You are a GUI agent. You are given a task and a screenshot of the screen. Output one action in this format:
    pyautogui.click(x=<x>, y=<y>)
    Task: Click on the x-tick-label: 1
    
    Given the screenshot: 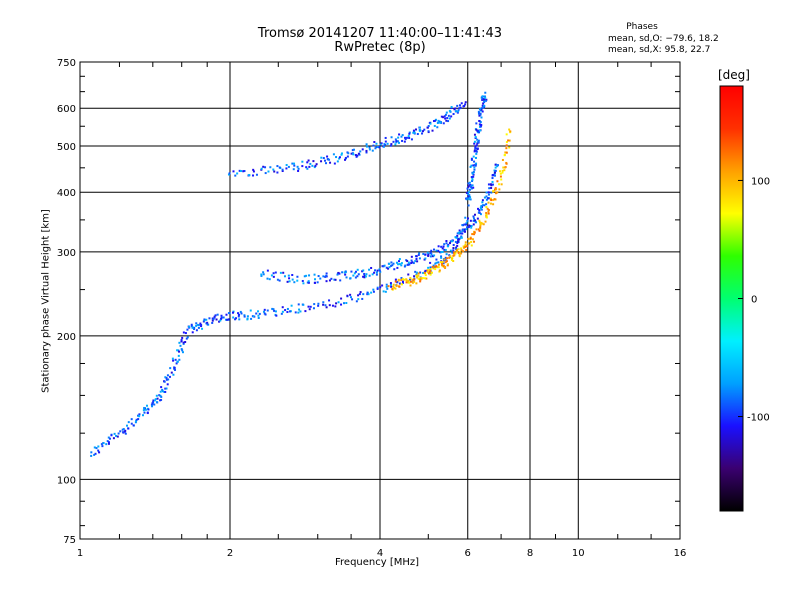 What is the action you would take?
    pyautogui.click(x=80, y=553)
    